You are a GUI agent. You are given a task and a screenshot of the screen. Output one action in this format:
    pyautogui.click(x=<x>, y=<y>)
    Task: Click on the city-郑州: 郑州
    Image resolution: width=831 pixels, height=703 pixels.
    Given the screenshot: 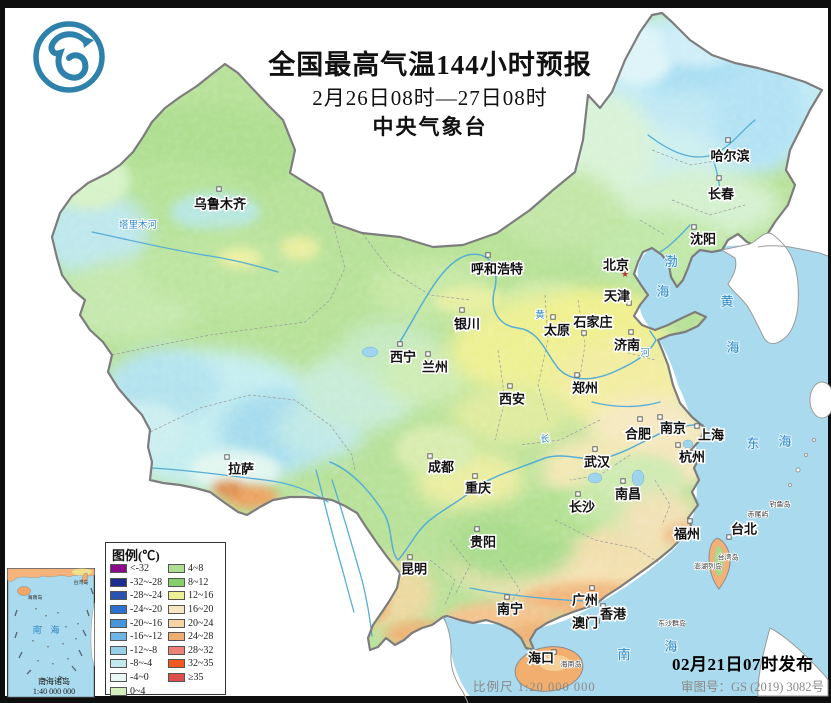 What is the action you would take?
    pyautogui.click(x=585, y=384)
    